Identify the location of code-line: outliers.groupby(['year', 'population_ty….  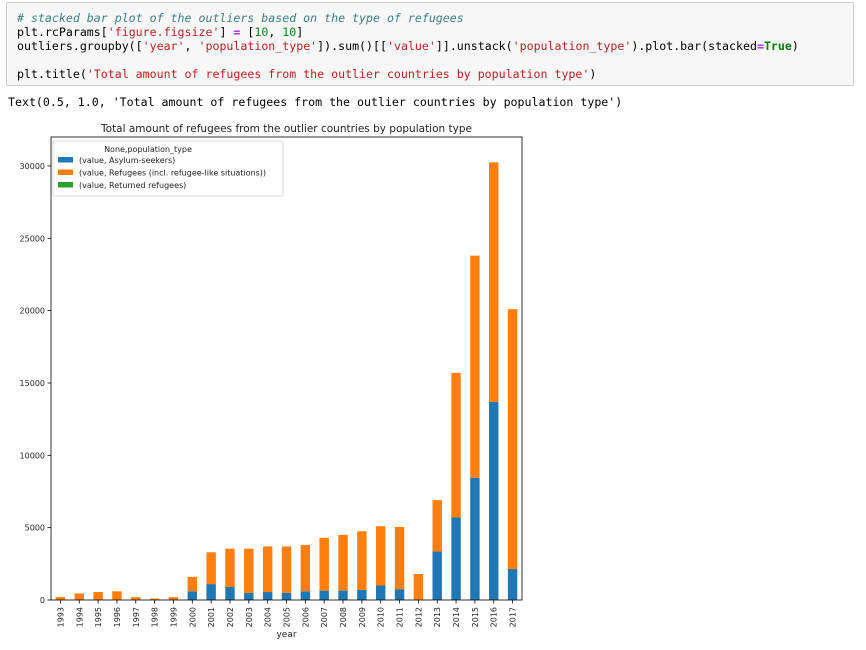
(408, 46).